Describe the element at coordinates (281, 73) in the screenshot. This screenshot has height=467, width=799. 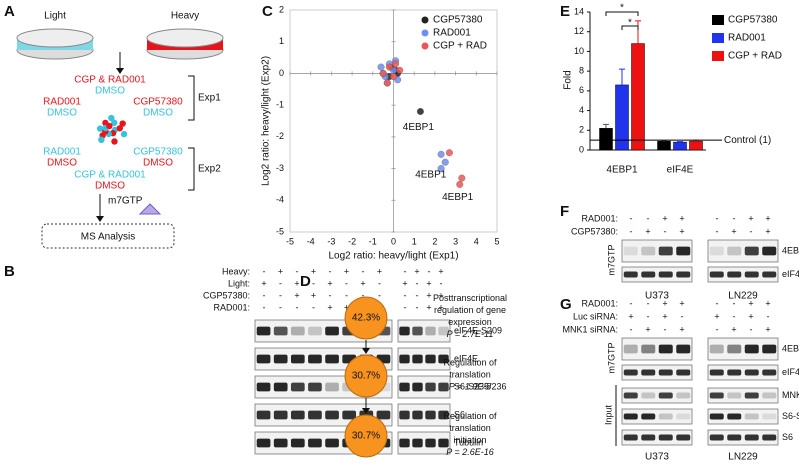
I see `y-tick-label: 0` at that location.